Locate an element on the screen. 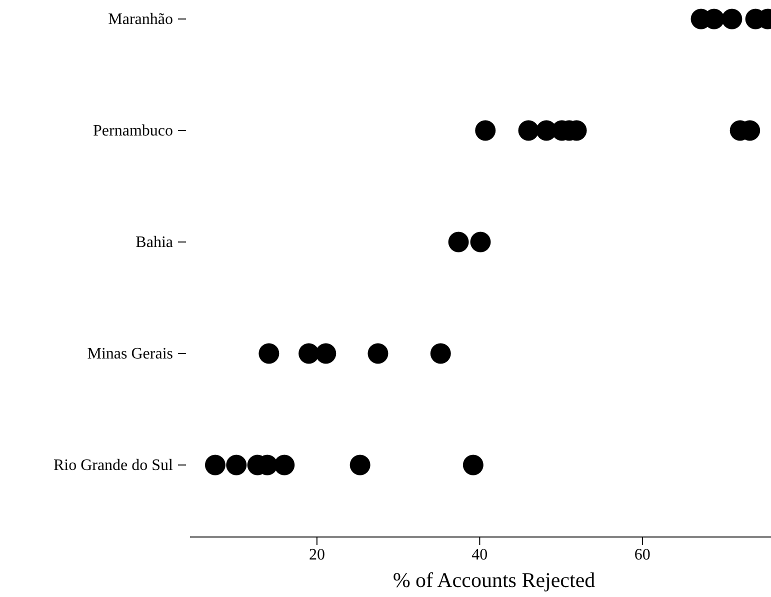  y-tick-label: Bahia is located at coordinates (154, 243).